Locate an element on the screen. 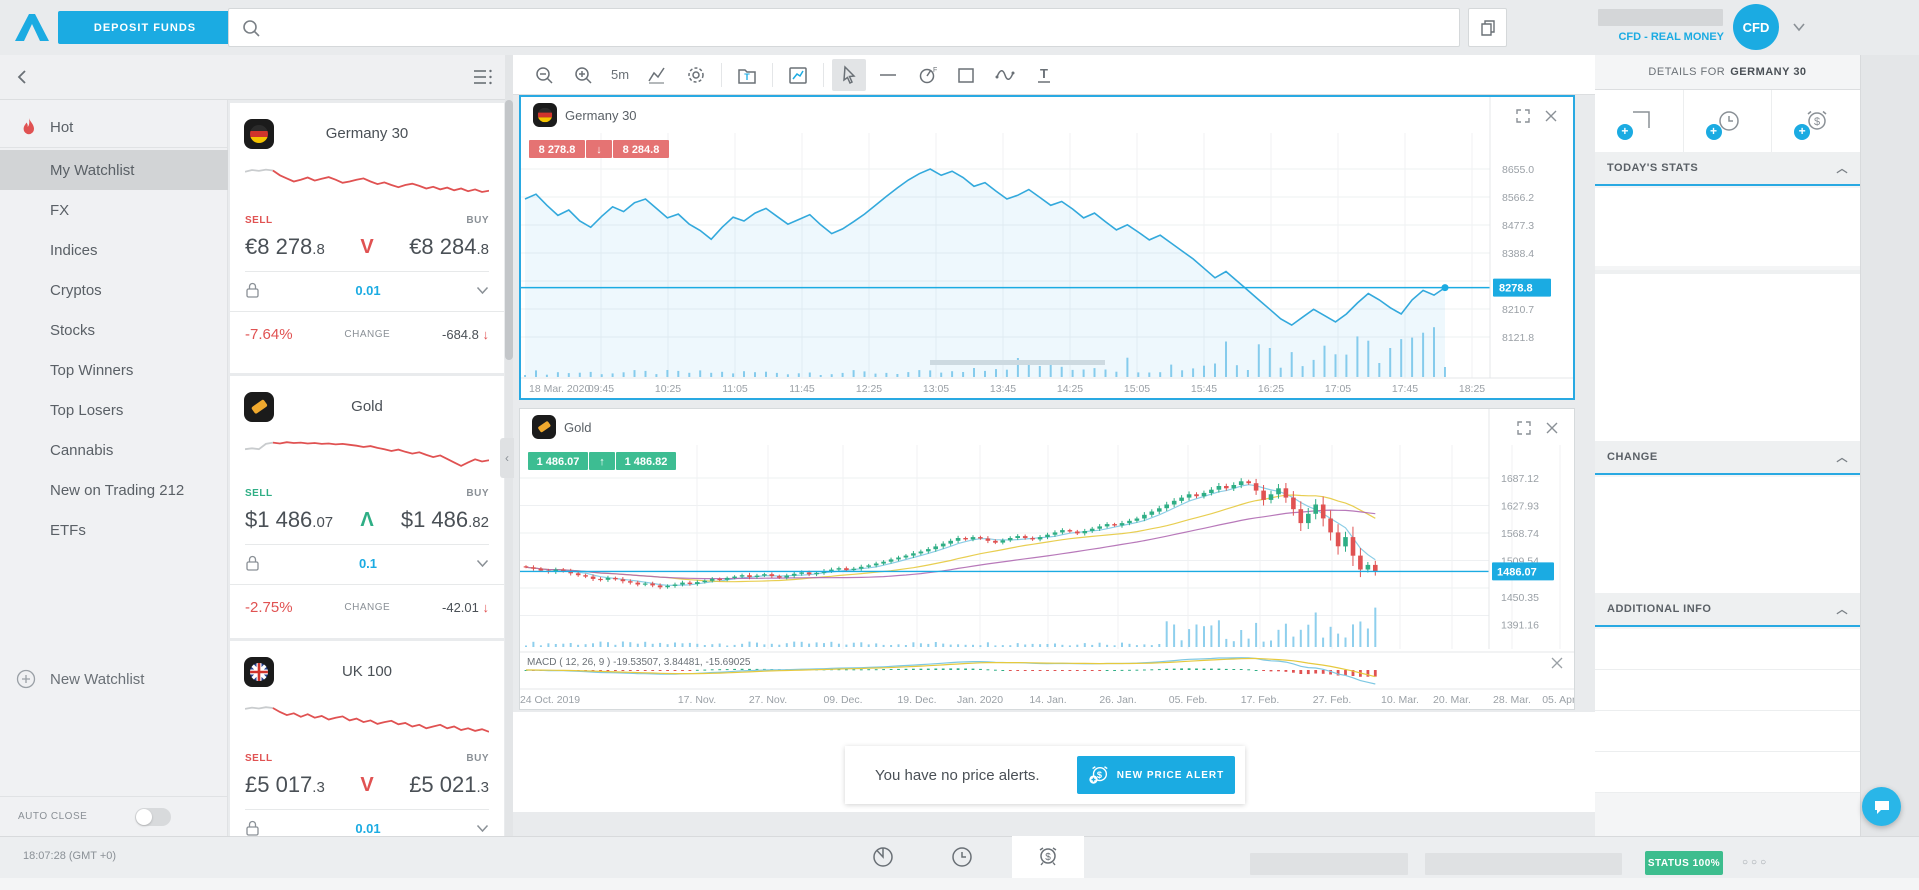 The height and width of the screenshot is (890, 1919). collapse-watchlist-handle: ‹ is located at coordinates (507, 458).